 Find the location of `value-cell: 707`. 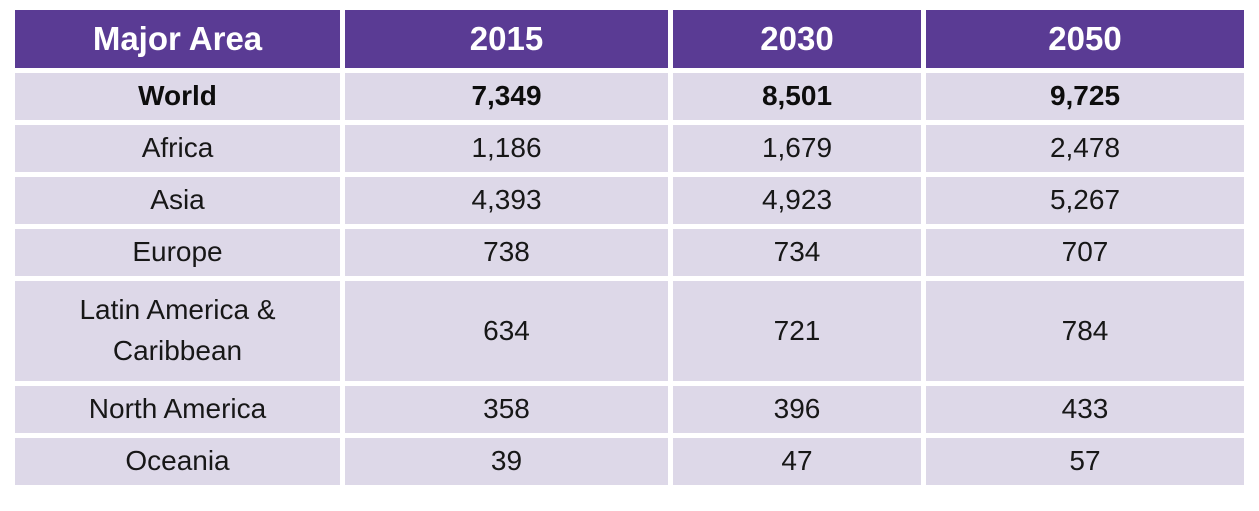

value-cell: 707 is located at coordinates (1085, 252).